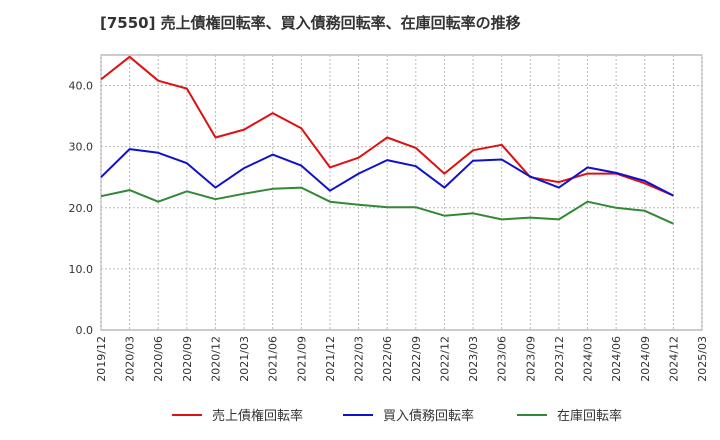  I want to click on x-tick-label: 2022/06, so click(387, 359).